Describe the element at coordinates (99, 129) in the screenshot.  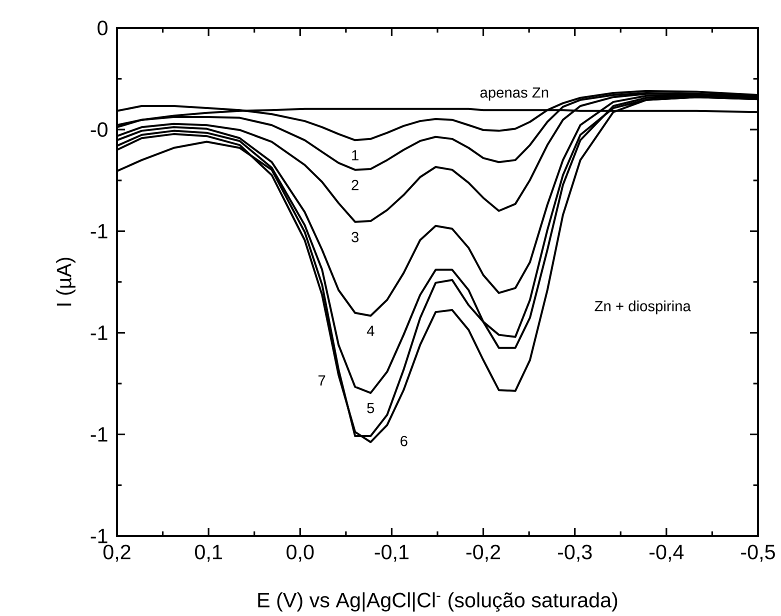
I see `y-tick-label: -0` at that location.